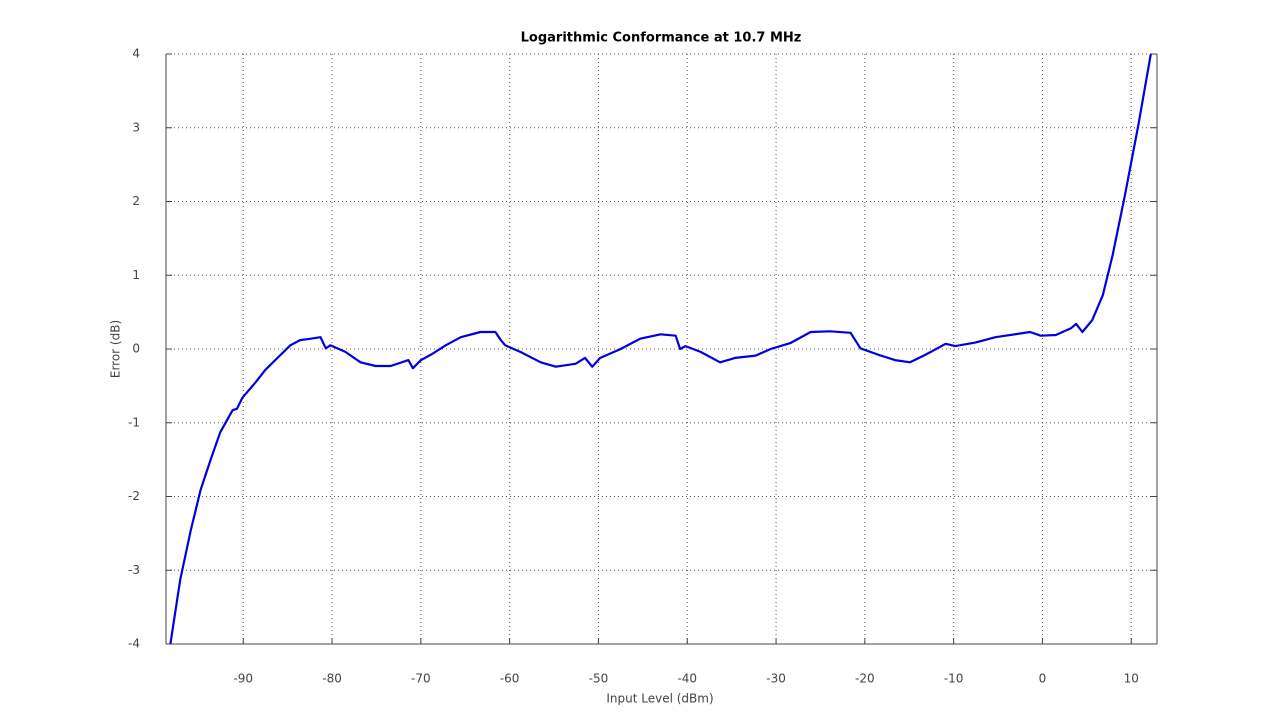 The height and width of the screenshot is (724, 1278). What do you see at coordinates (687, 679) in the screenshot?
I see `x-tick-label: -40` at bounding box center [687, 679].